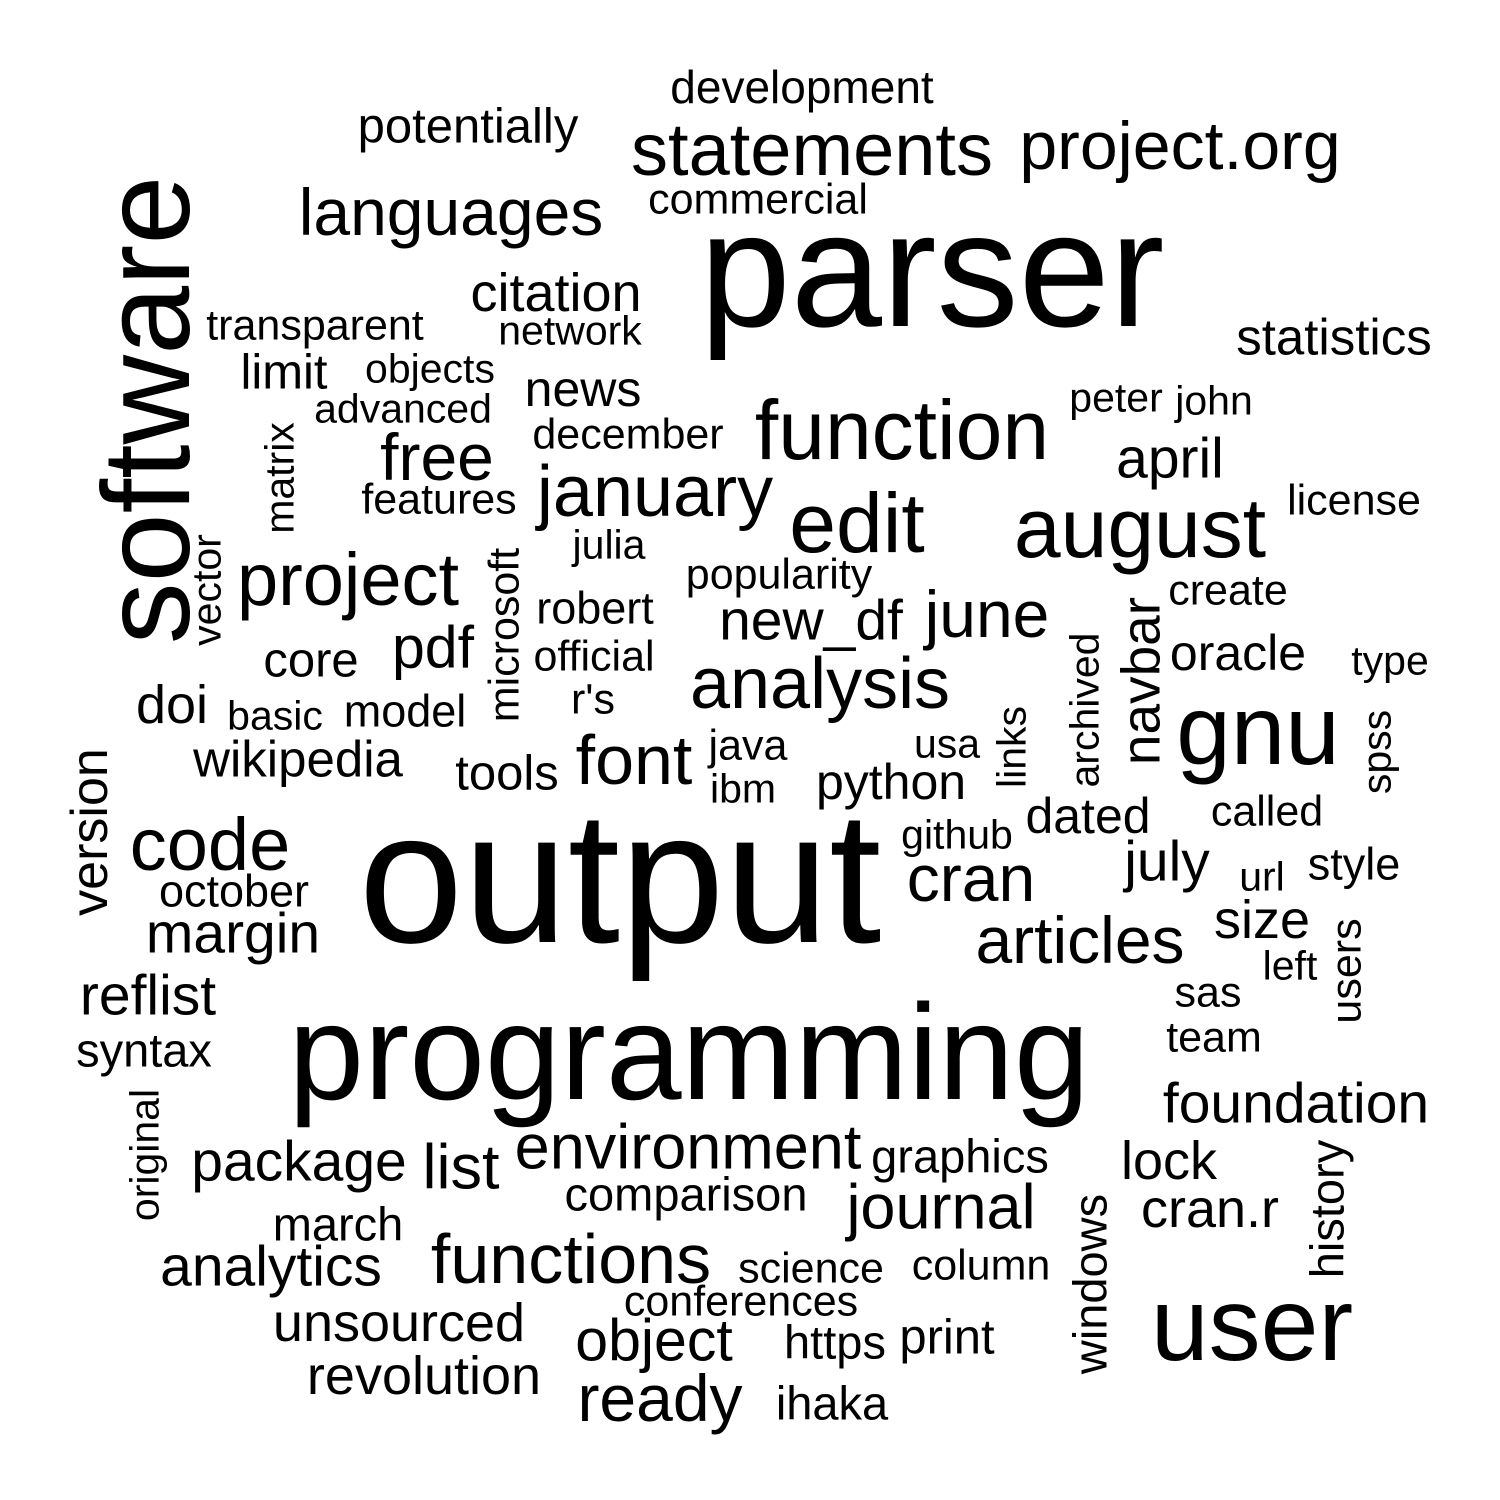  I want to click on word-potentially: potentially, so click(468, 126).